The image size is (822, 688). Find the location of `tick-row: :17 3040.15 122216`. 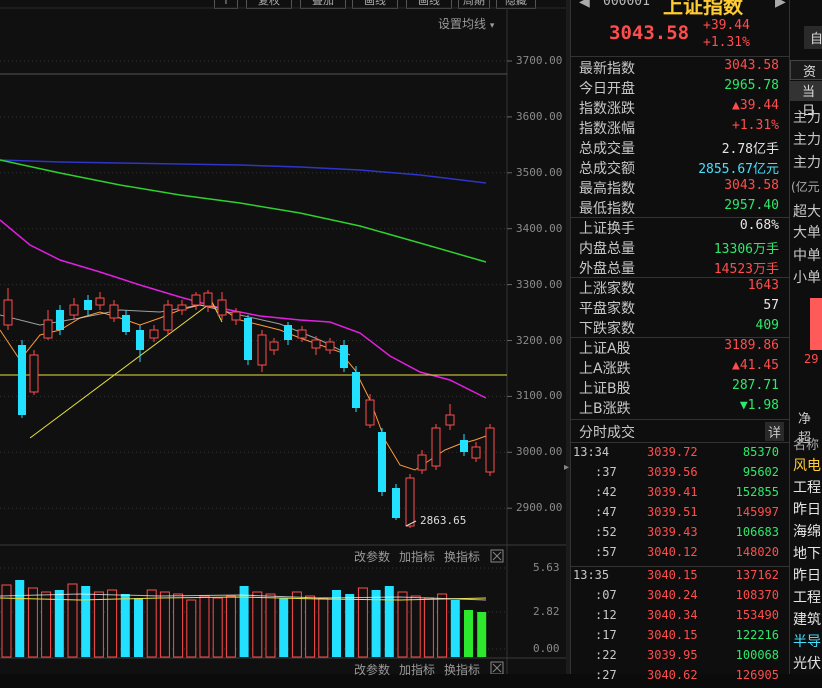

tick-row: :17 3040.15 122216 is located at coordinates (680, 638).